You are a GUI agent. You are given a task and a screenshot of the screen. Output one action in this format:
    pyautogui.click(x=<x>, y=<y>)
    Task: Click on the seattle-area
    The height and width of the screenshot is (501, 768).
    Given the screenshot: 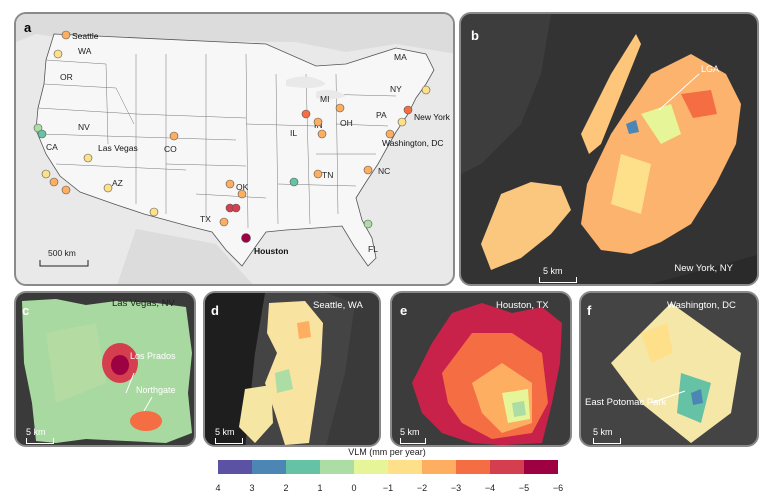 What is the action you would take?
    pyautogui.click(x=294, y=373)
    